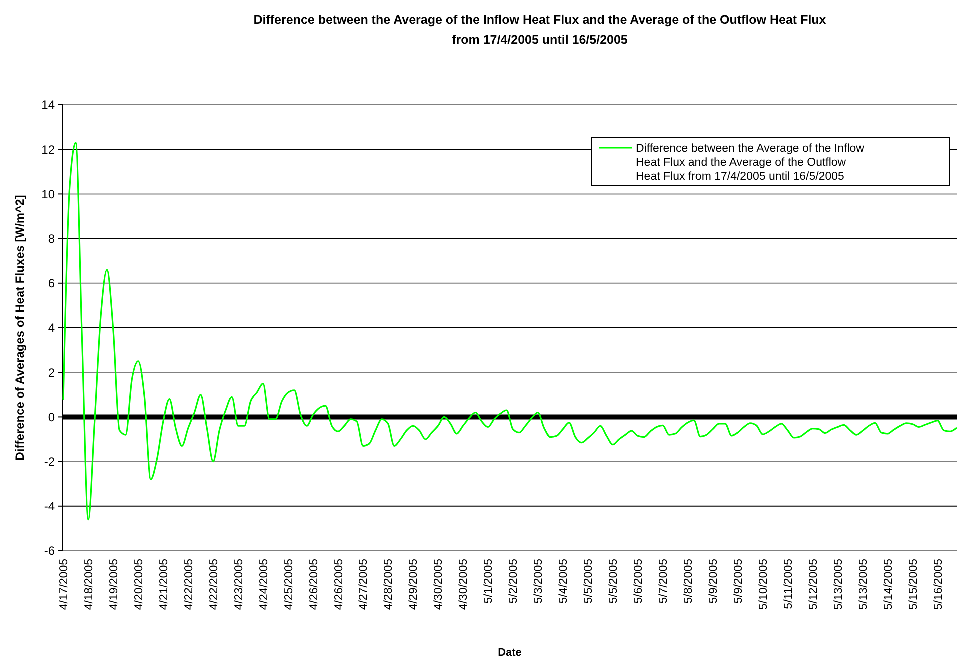 The image size is (957, 664). Describe the element at coordinates (50, 462) in the screenshot. I see `y-tick-label: -2` at that location.